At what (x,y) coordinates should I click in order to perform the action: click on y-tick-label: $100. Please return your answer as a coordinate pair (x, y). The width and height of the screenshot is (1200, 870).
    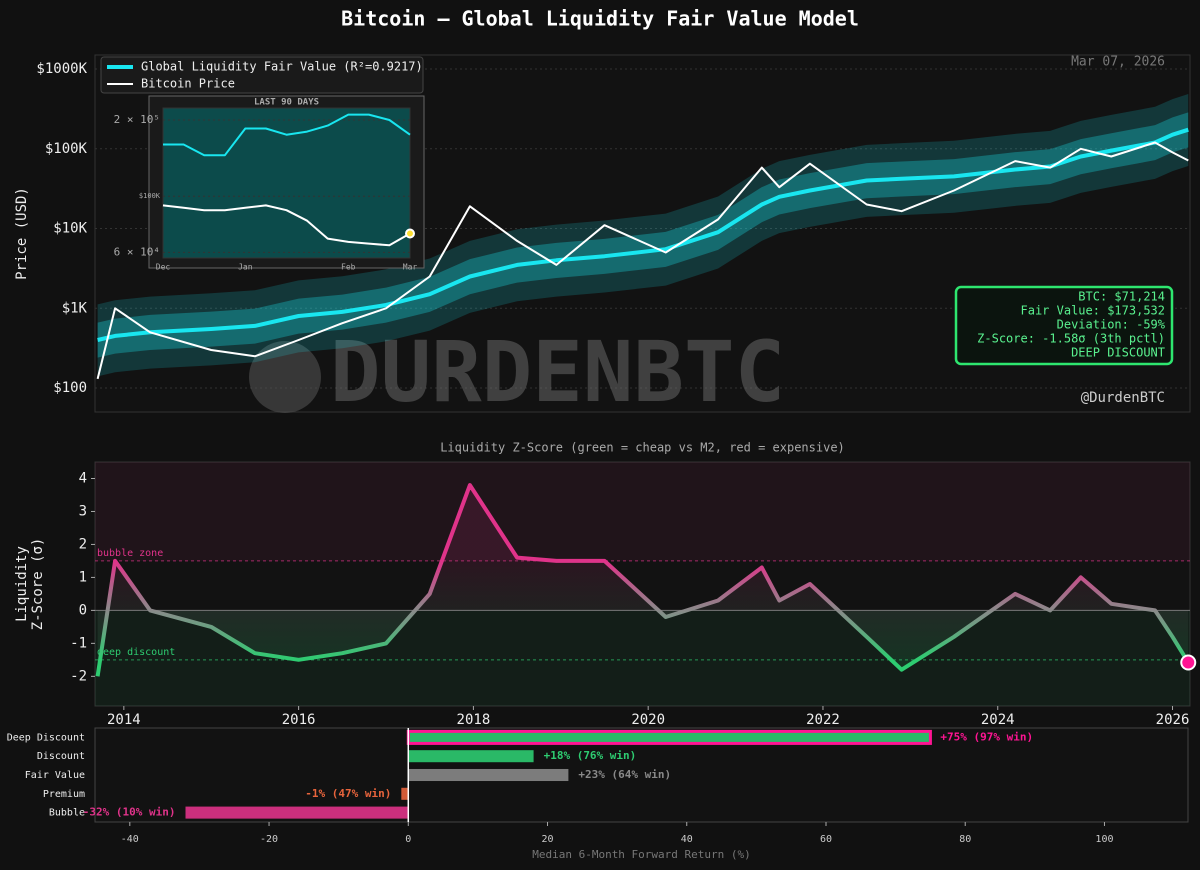
    Looking at the image, I should click on (70, 388).